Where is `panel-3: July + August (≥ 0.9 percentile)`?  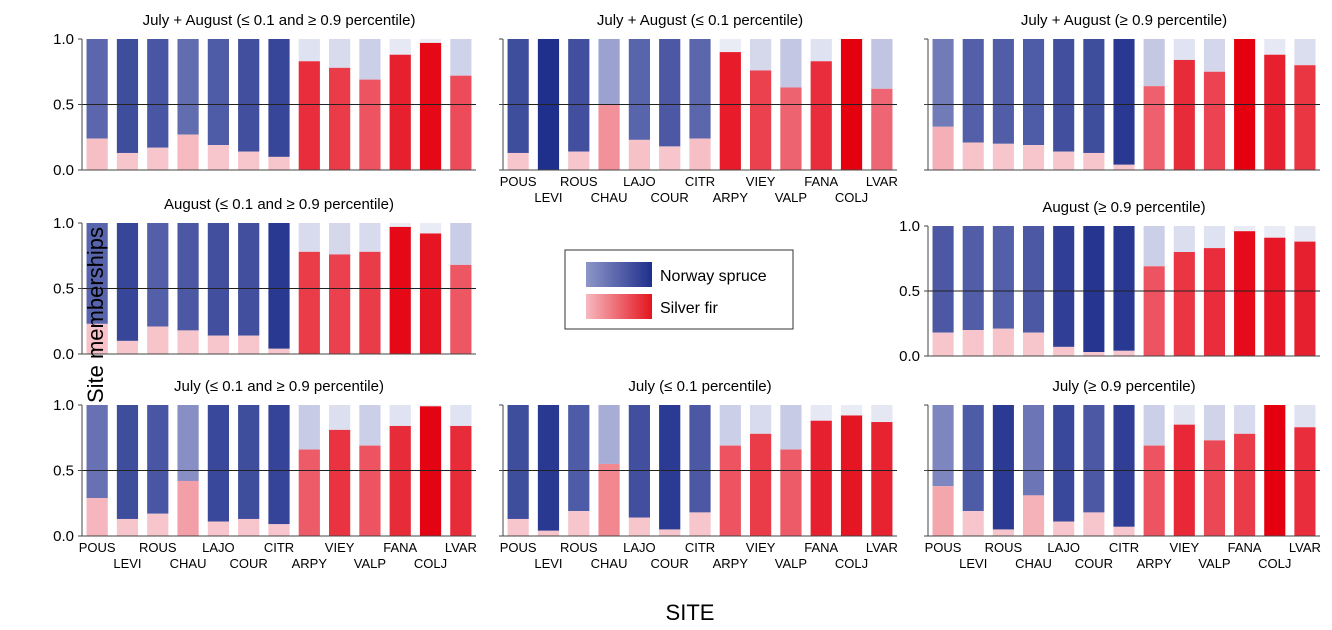 panel-3: July + August (≥ 0.9 percentile) is located at coordinates (1122, 91).